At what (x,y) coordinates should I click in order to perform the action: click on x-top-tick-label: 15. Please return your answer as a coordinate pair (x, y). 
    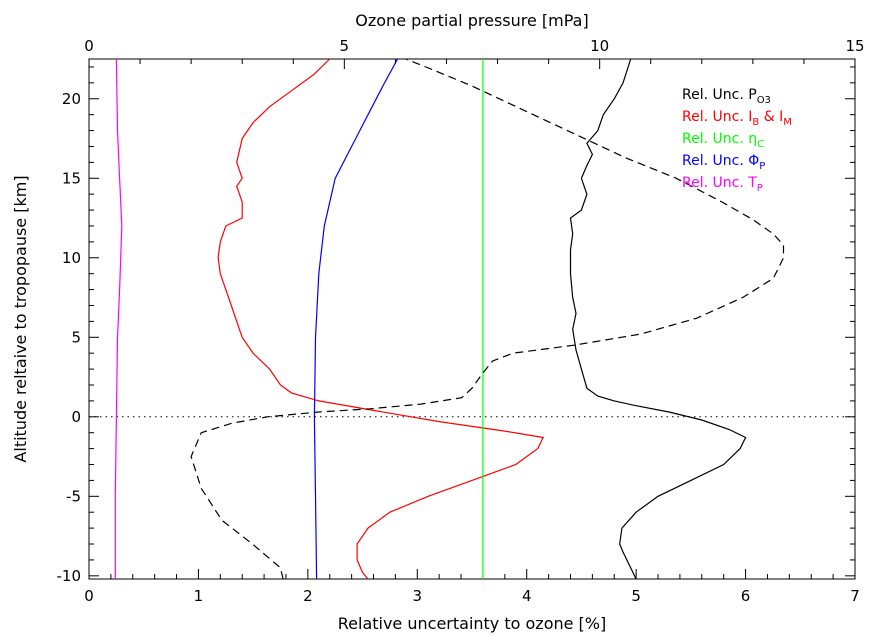
    Looking at the image, I should click on (854, 46).